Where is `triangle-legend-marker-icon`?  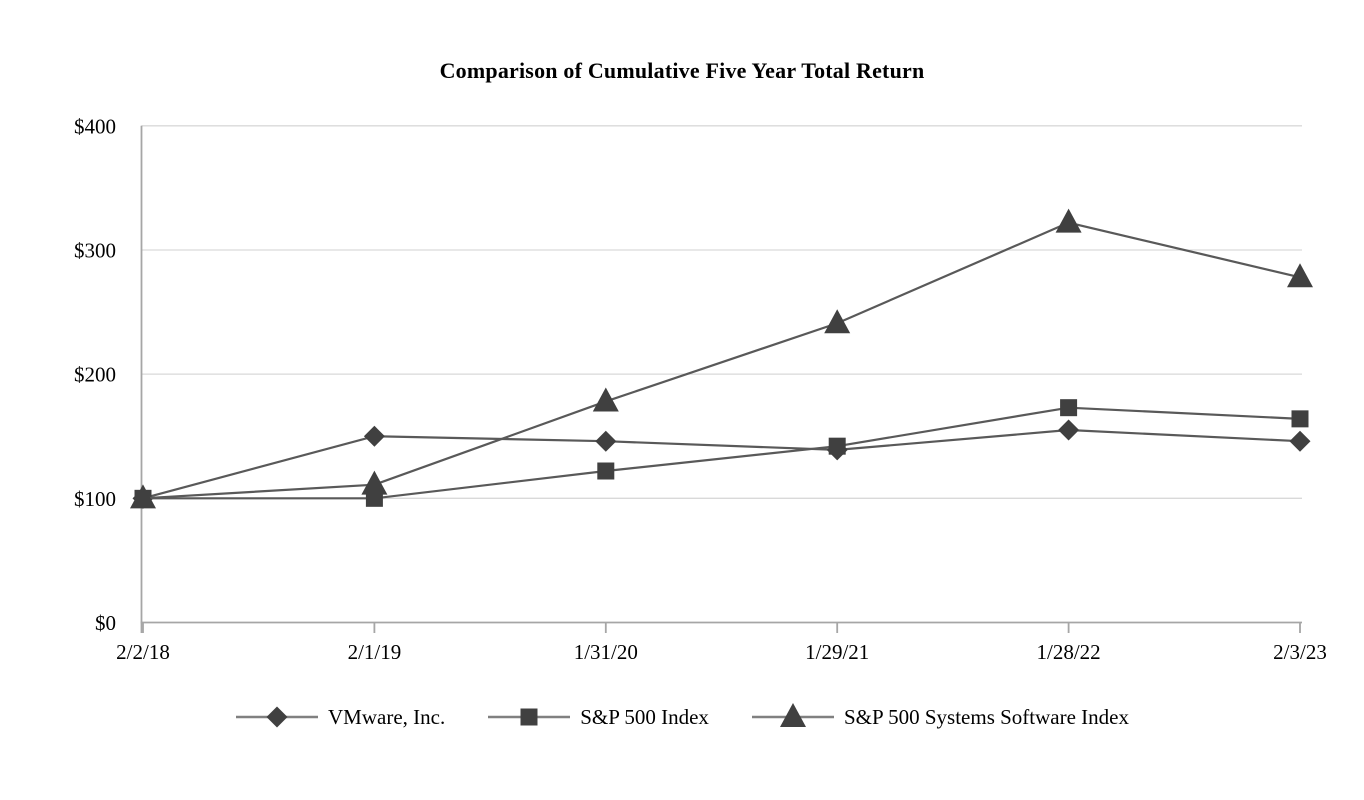
triangle-legend-marker-icon is located at coordinates (792, 715).